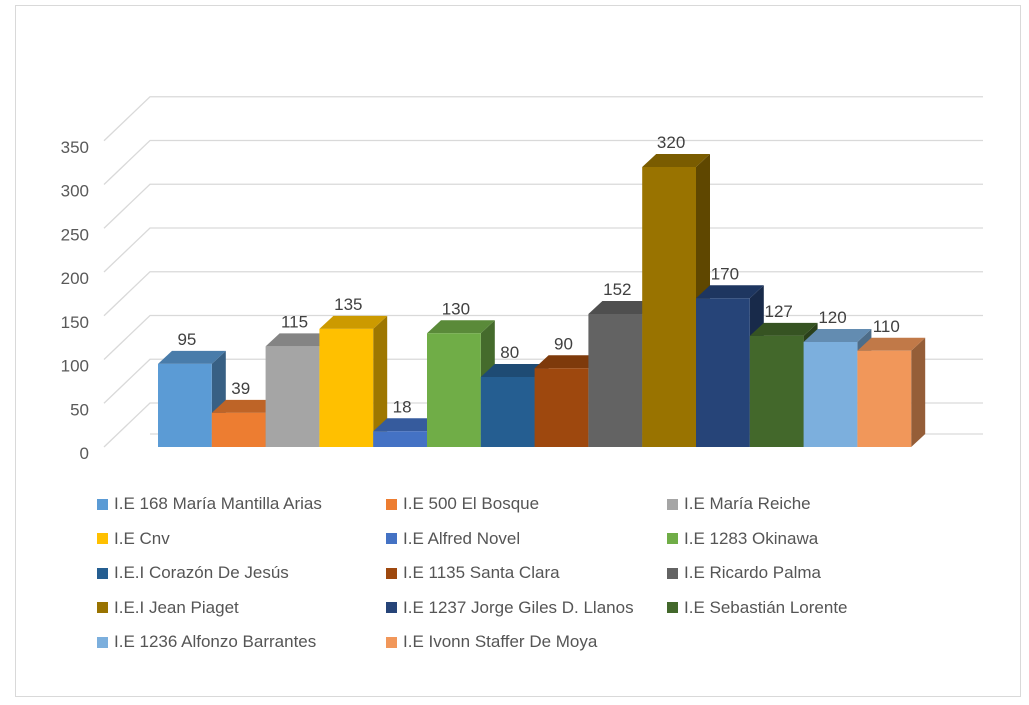  Describe the element at coordinates (747, 503) in the screenshot. I see `legend-label: I.E María Reiche` at that location.